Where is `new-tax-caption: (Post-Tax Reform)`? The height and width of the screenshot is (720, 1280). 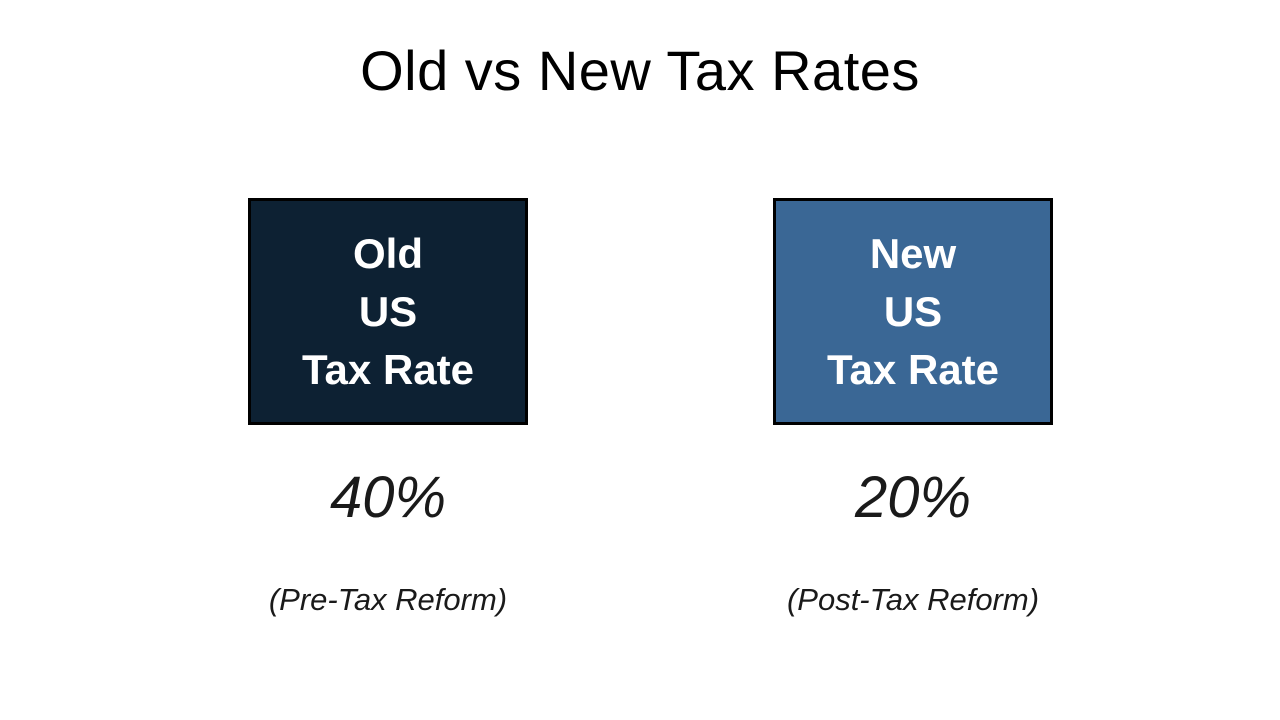
new-tax-caption: (Post-Tax Reform) is located at coordinates (913, 599).